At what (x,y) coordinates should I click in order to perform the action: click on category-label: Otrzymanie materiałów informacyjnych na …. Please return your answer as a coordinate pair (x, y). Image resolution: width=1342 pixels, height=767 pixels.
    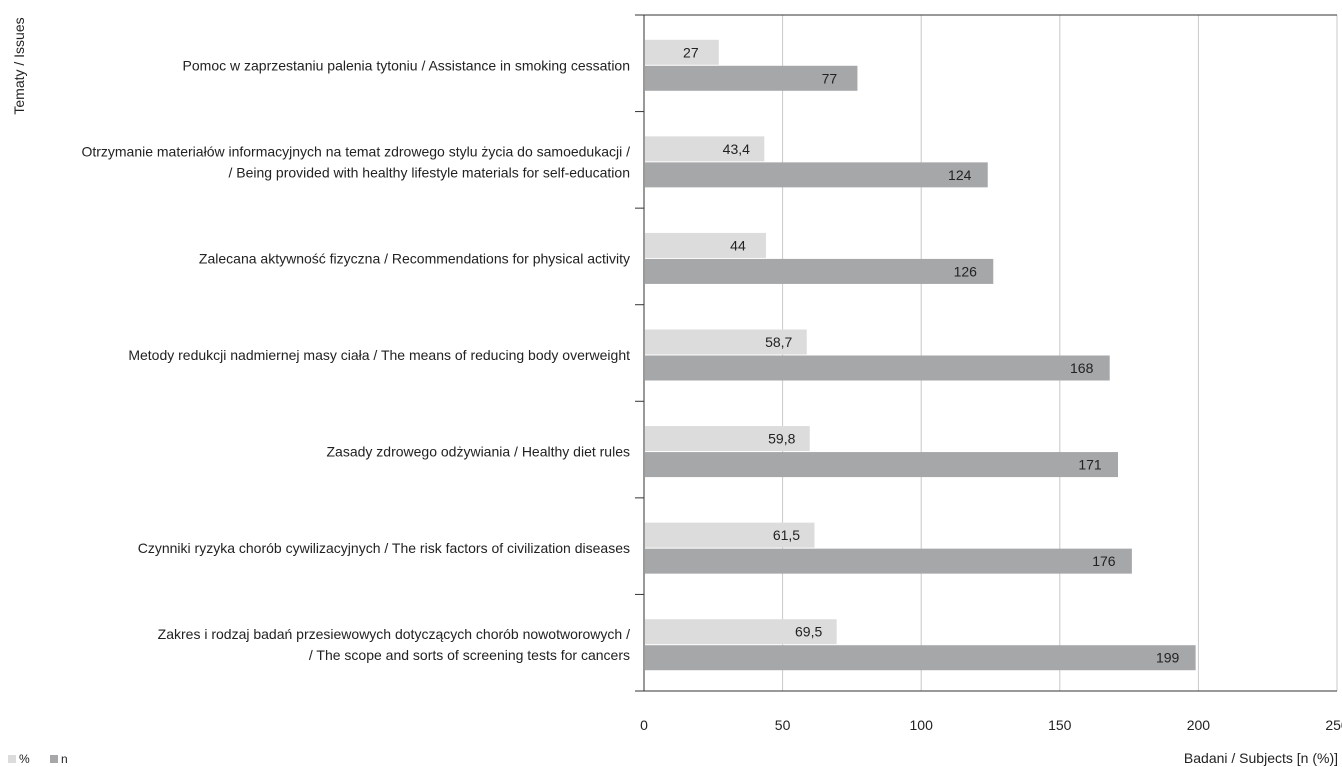
    Looking at the image, I should click on (355, 161).